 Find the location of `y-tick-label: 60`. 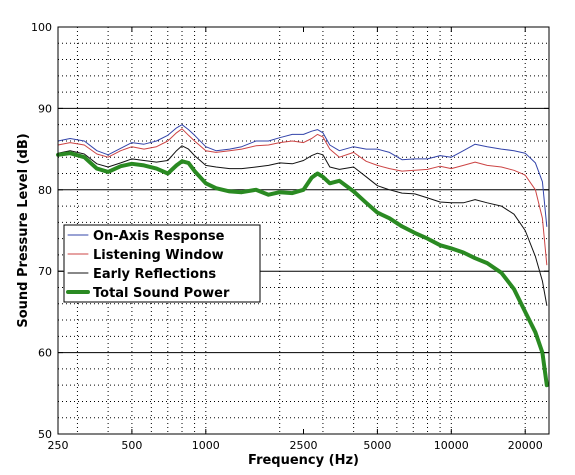

y-tick-label: 60 is located at coordinates (45, 353).